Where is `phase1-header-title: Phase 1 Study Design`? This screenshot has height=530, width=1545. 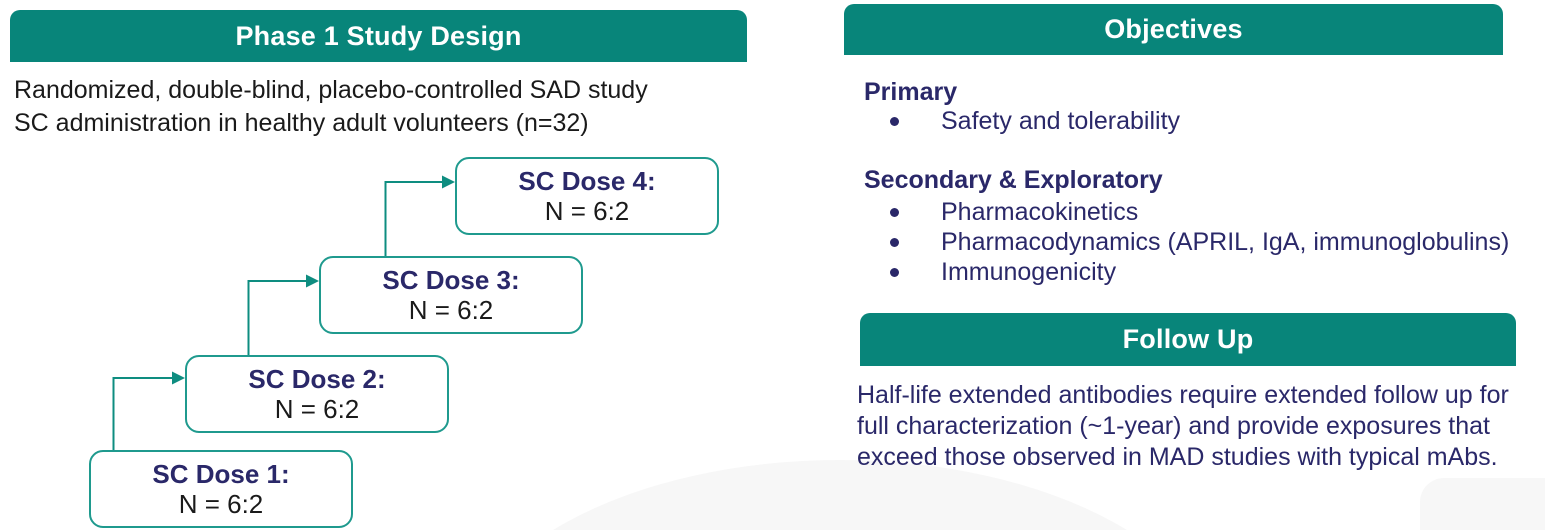 phase1-header-title: Phase 1 Study Design is located at coordinates (378, 35).